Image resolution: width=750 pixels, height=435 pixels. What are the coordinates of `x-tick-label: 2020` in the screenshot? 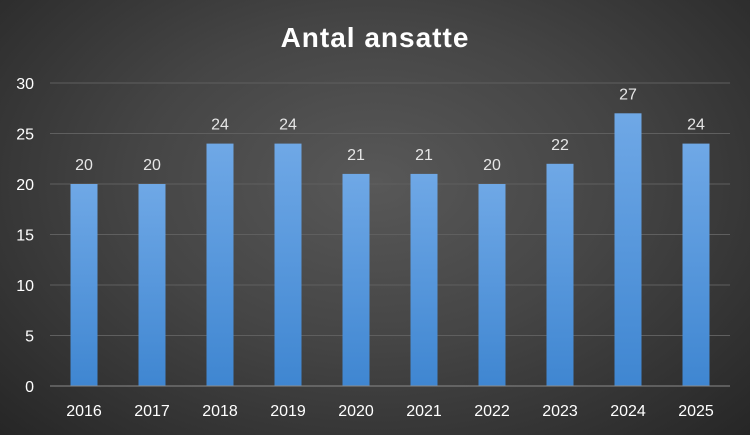 It's located at (356, 411).